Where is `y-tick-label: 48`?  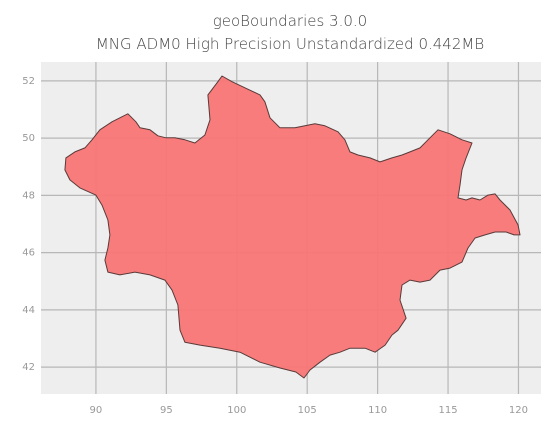
y-tick-label: 48 is located at coordinates (28, 195).